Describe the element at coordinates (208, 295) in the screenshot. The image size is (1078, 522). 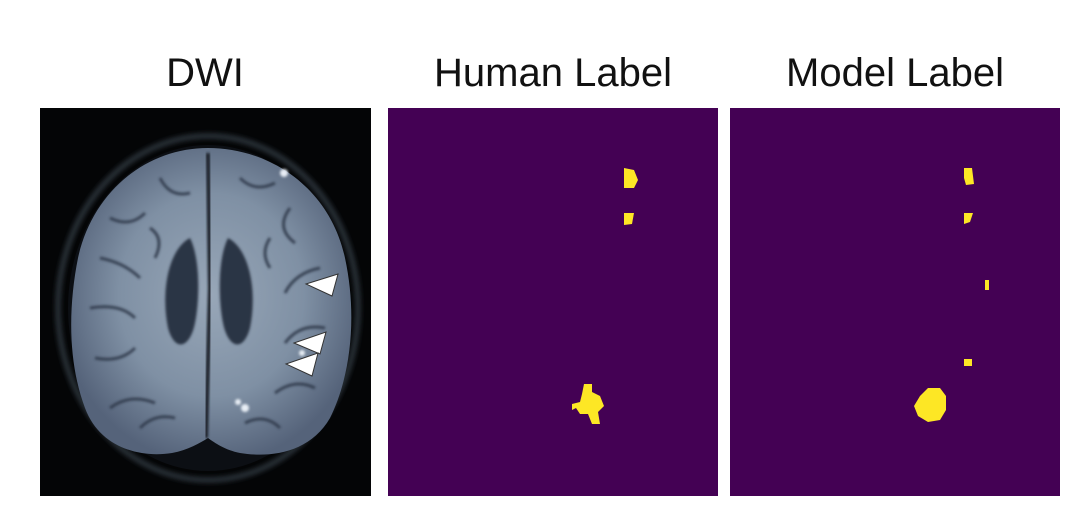
I see `midline` at that location.